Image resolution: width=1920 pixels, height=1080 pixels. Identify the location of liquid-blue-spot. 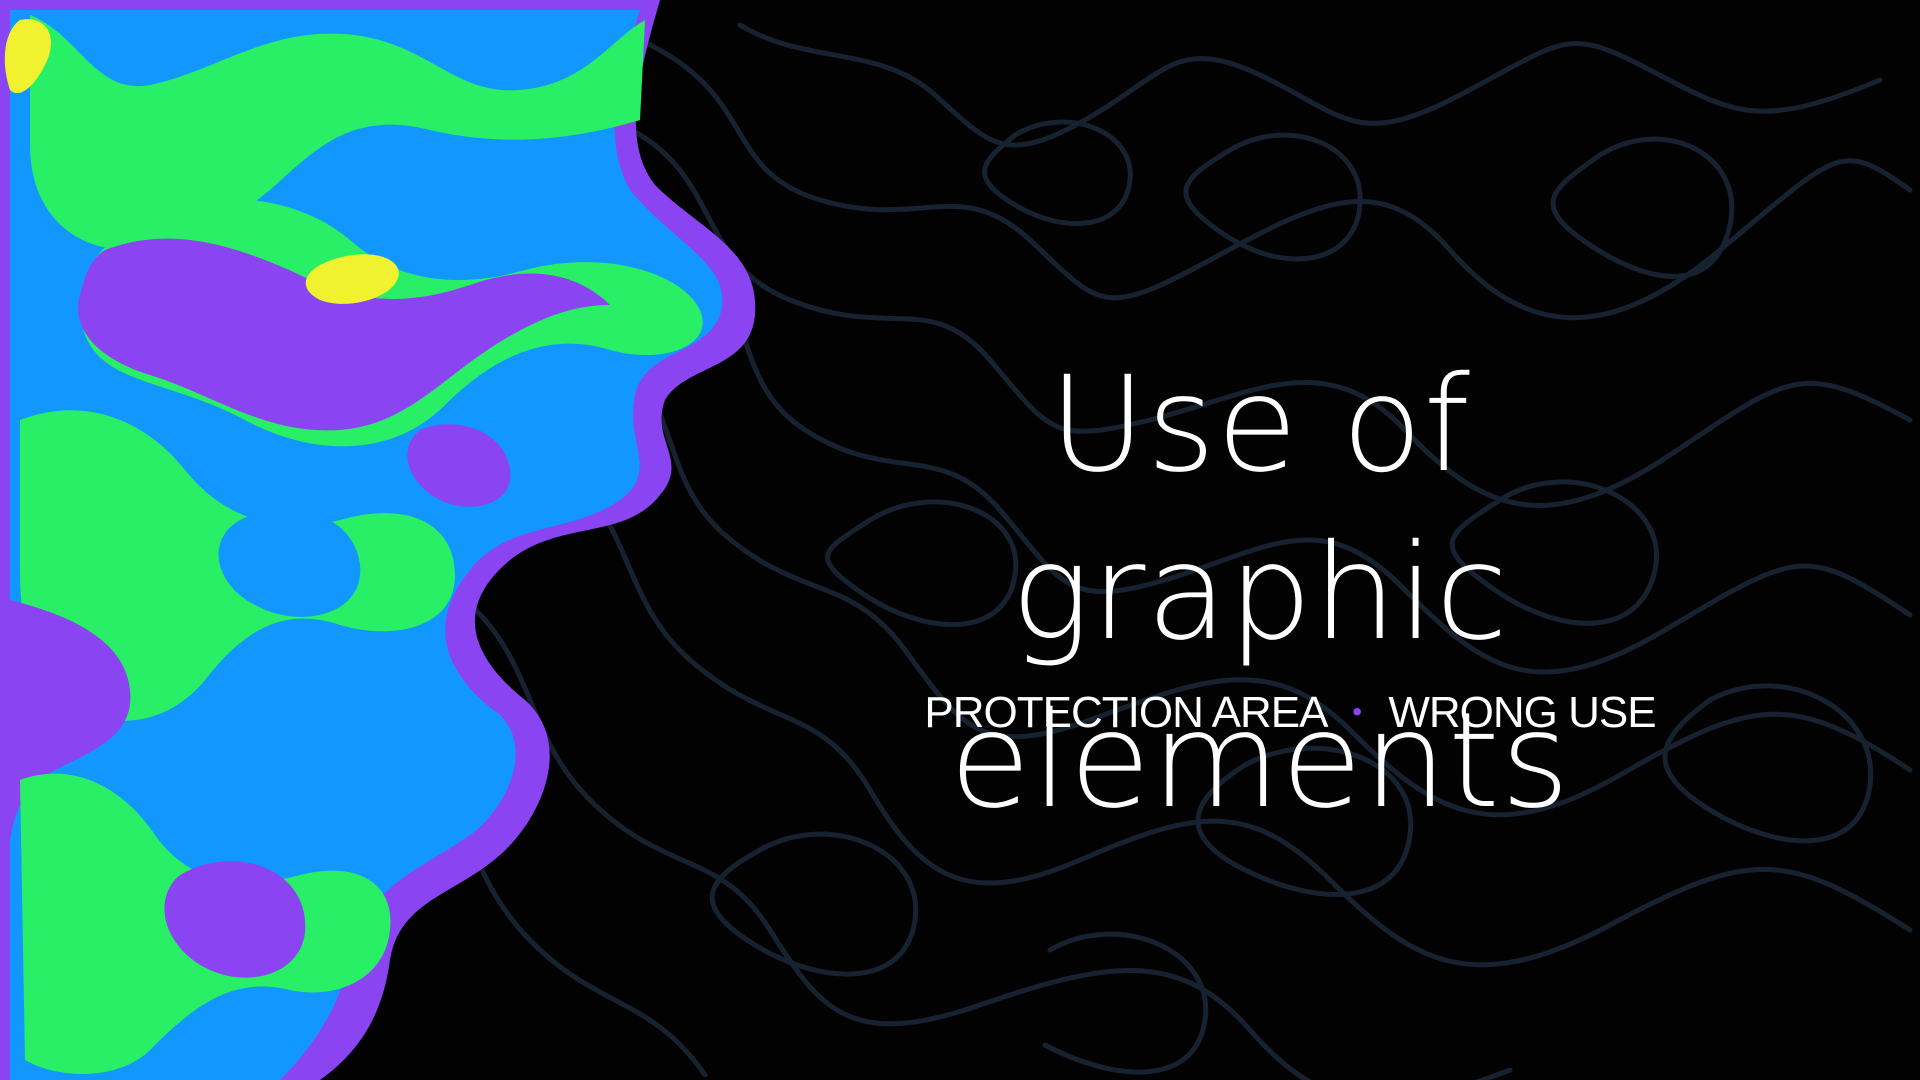
(289, 563).